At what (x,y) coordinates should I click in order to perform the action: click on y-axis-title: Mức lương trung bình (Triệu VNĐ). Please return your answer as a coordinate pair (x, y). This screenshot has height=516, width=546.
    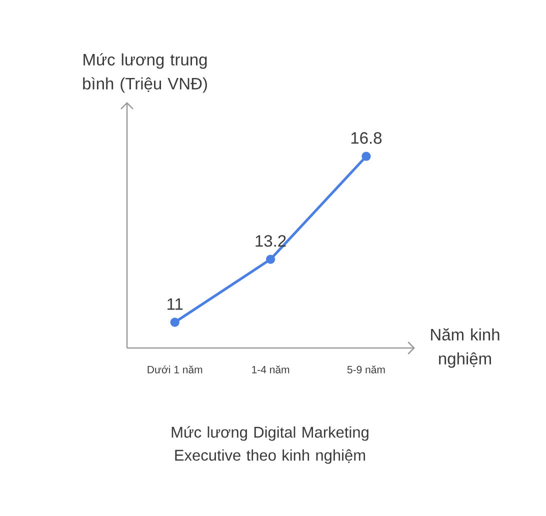
    Looking at the image, I should click on (145, 73).